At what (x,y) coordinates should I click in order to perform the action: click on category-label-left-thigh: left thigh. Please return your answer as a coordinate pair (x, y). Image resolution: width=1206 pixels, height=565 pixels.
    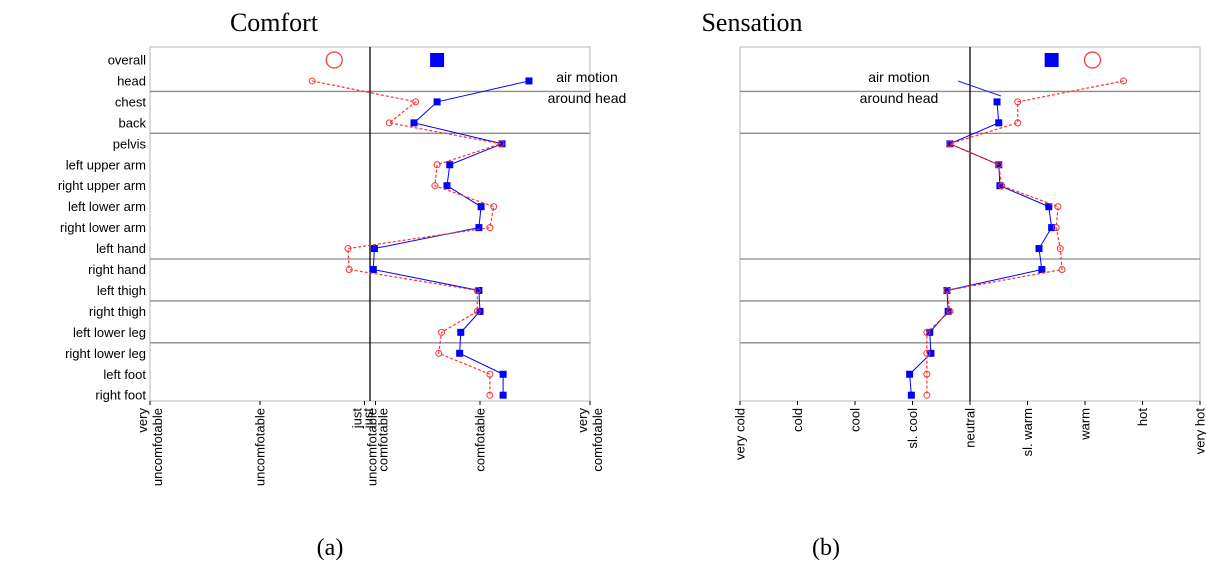
    Looking at the image, I should click on (121, 290).